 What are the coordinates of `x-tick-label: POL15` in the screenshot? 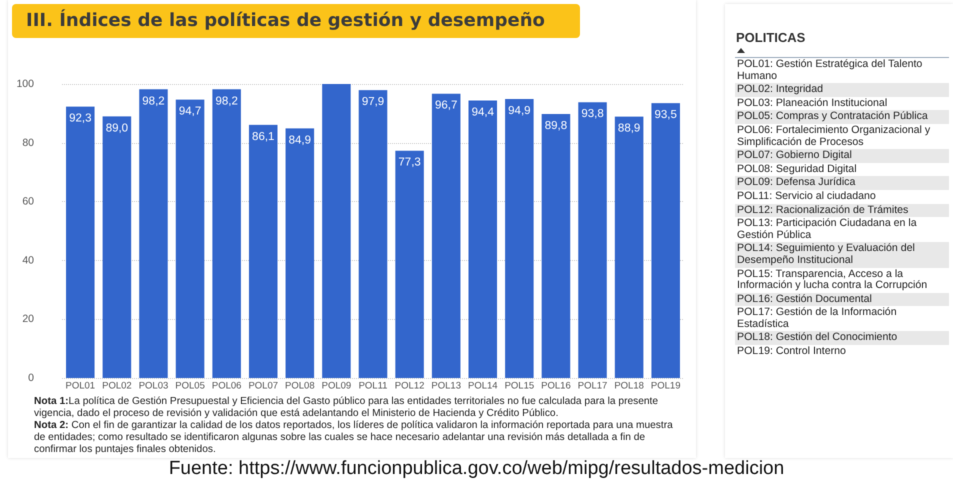 It's located at (519, 386).